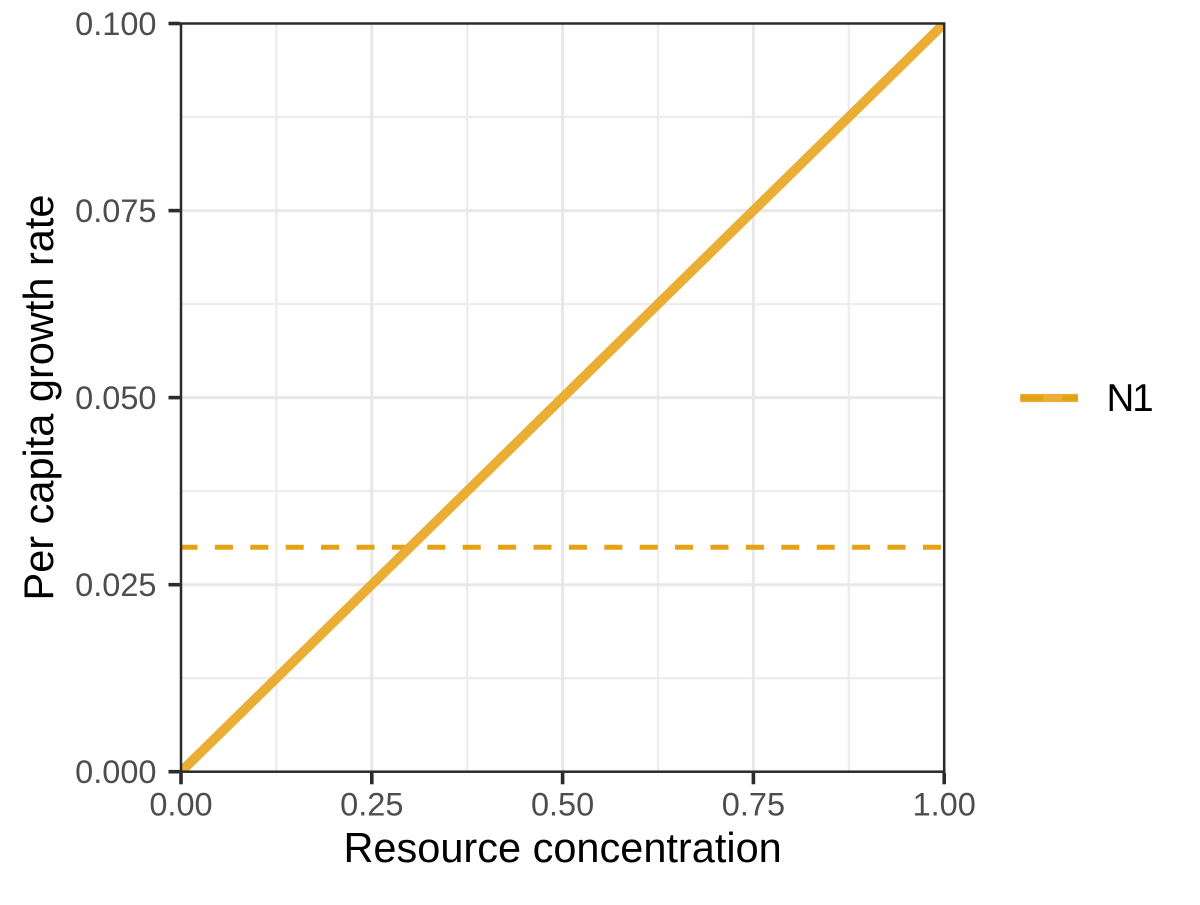 This screenshot has width=1200, height=905. I want to click on svg-text: 0.00, so click(180, 805).